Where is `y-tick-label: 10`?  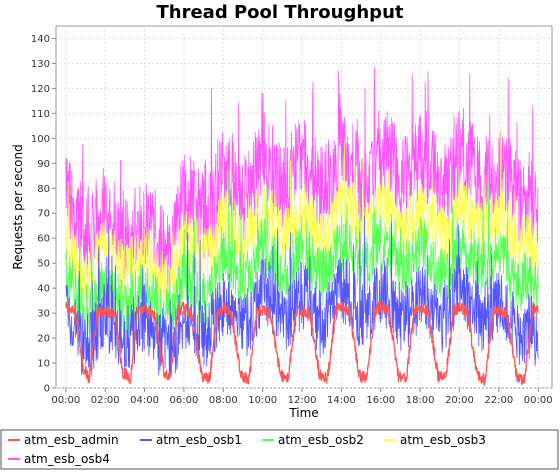
y-tick-label: 10 is located at coordinates (43, 364).